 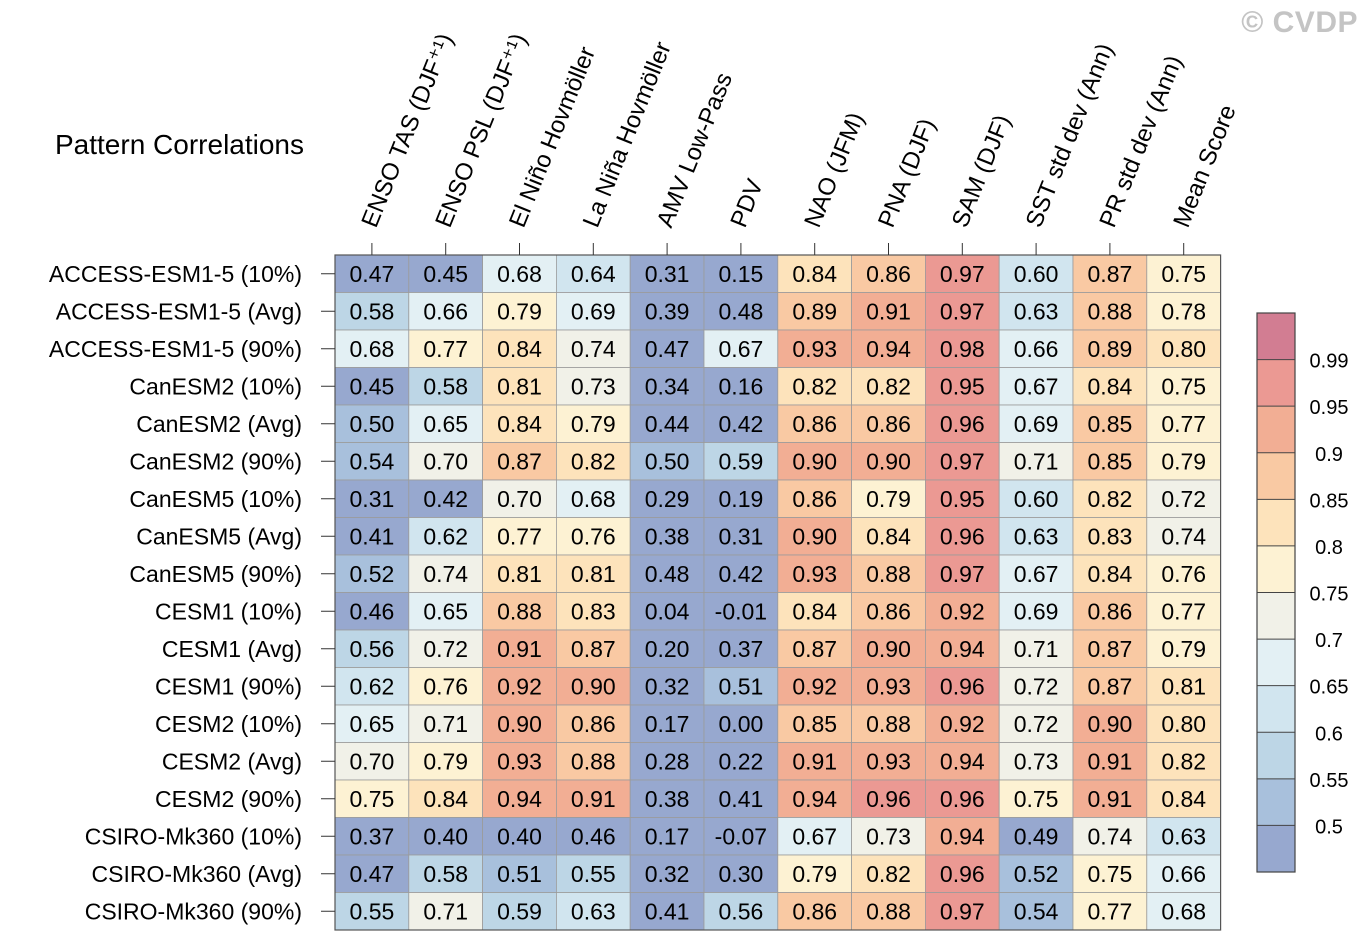 I want to click on cell-value-label: 0.00, so click(x=741, y=724).